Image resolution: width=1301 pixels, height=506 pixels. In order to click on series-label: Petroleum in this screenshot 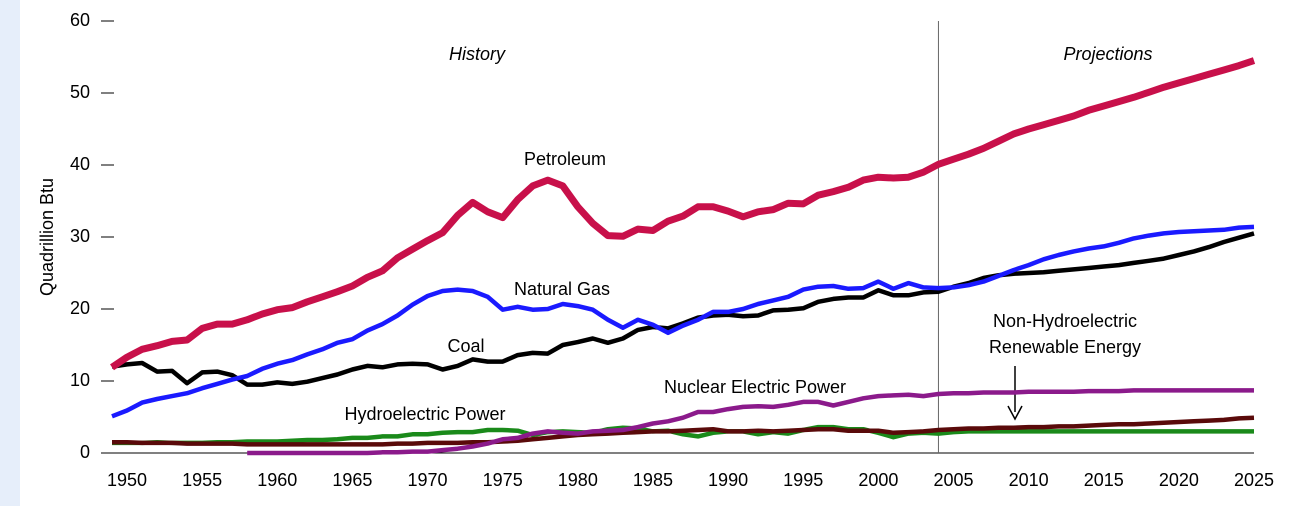, I will do `click(565, 159)`.